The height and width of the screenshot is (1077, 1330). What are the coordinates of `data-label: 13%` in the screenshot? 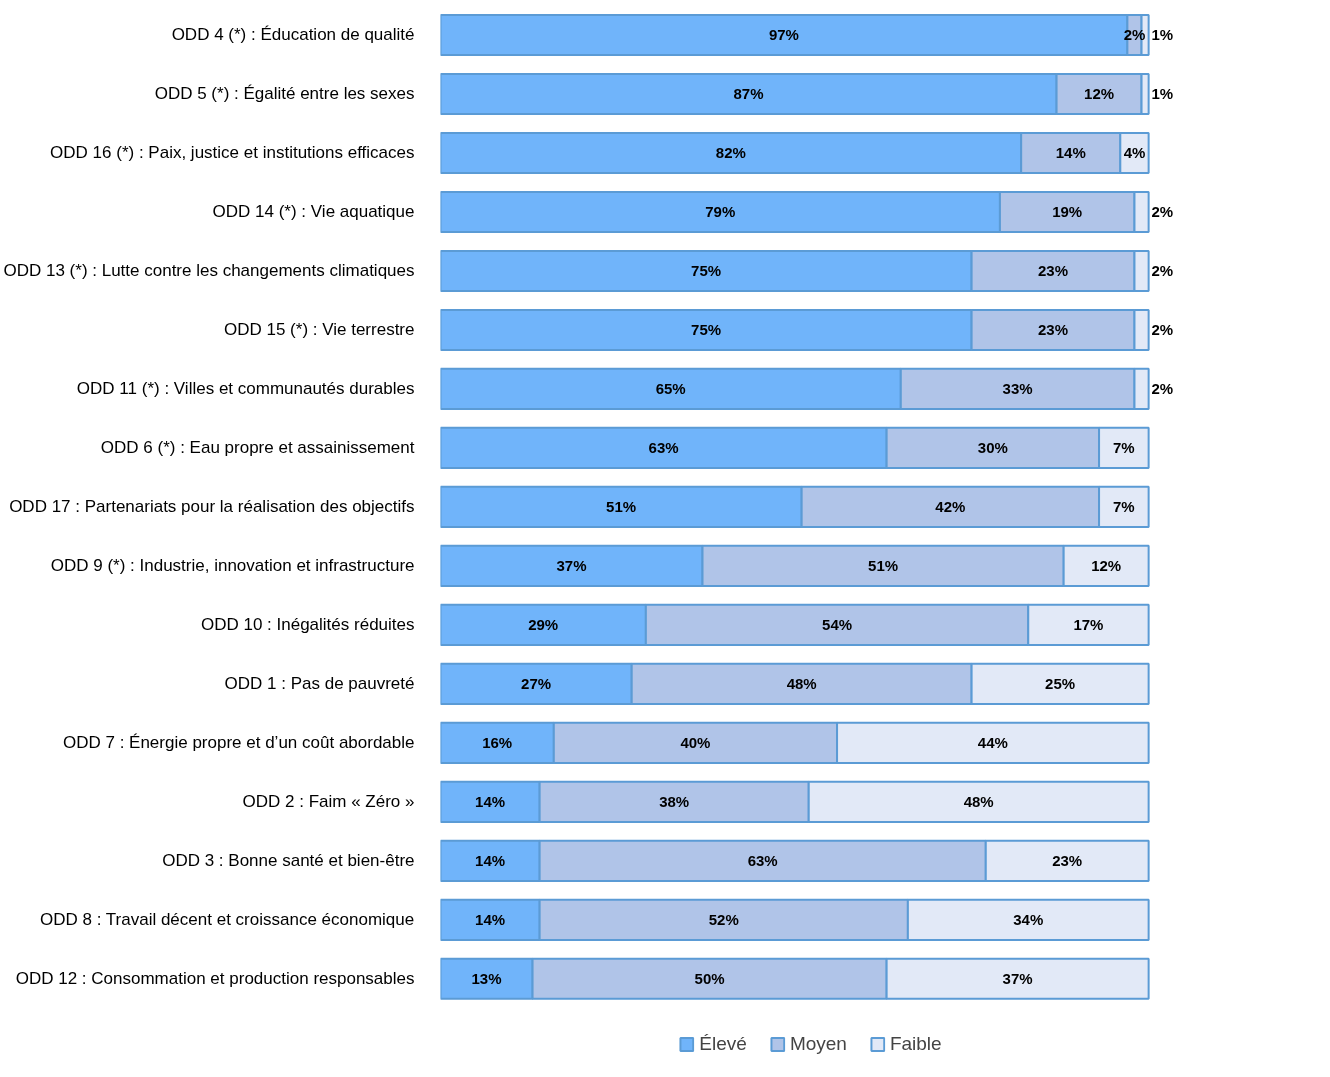 It's located at (486, 979).